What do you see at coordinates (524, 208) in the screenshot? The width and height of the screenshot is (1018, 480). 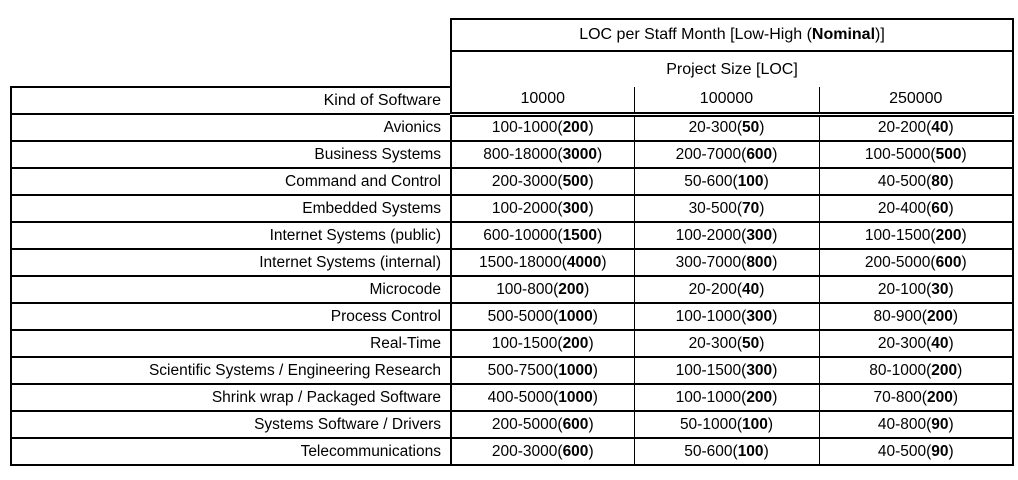 I see `range-text: 100-2000` at bounding box center [524, 208].